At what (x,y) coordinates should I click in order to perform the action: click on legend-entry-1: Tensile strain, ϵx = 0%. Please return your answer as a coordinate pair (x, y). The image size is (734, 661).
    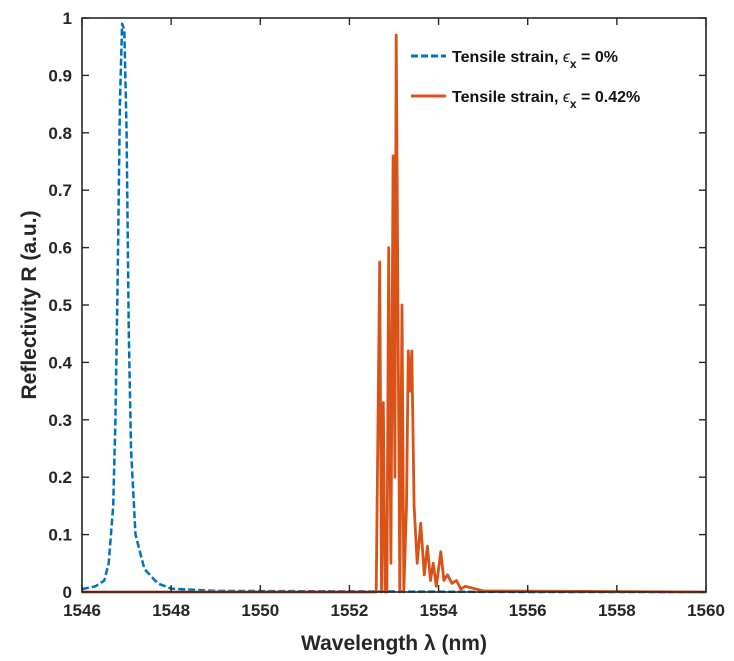
    Looking at the image, I should click on (535, 60).